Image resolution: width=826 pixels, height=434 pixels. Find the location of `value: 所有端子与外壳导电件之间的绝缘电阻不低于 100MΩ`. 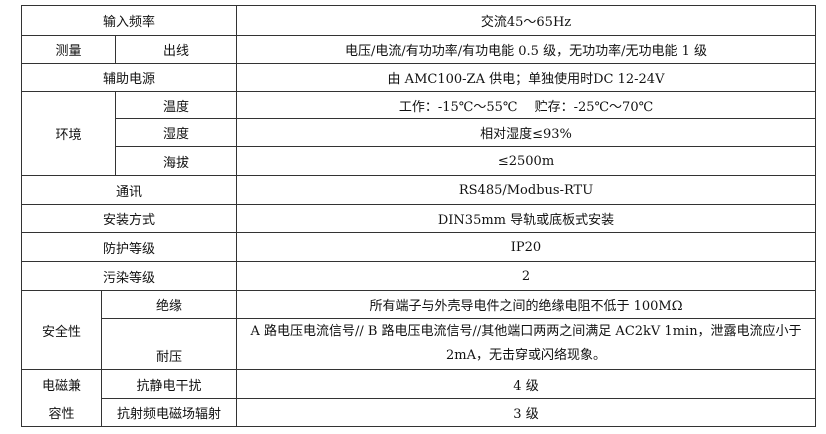

value: 所有端子与外壳导电件之间的绝缘电阻不低于 100MΩ is located at coordinates (526, 304).